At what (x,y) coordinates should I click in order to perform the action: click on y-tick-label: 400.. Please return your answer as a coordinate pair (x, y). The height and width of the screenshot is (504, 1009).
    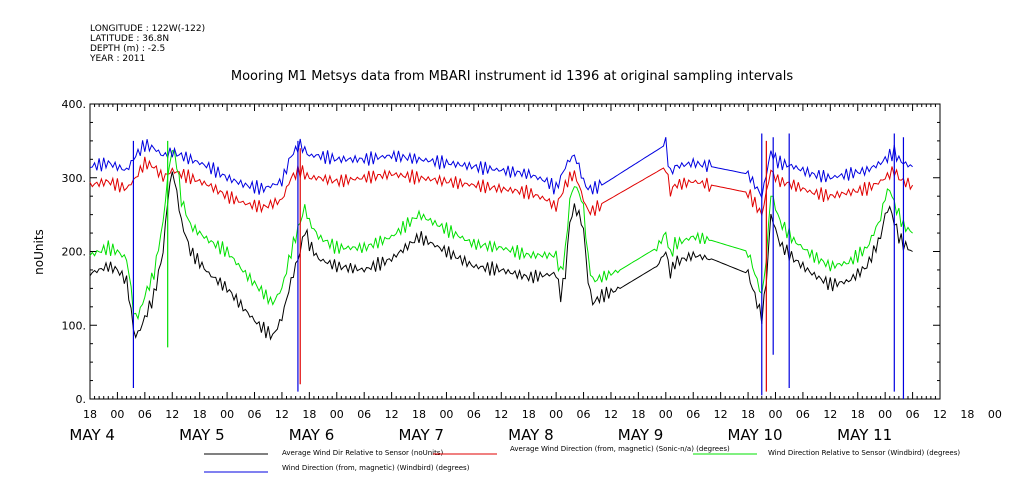
    Looking at the image, I should click on (74, 104).